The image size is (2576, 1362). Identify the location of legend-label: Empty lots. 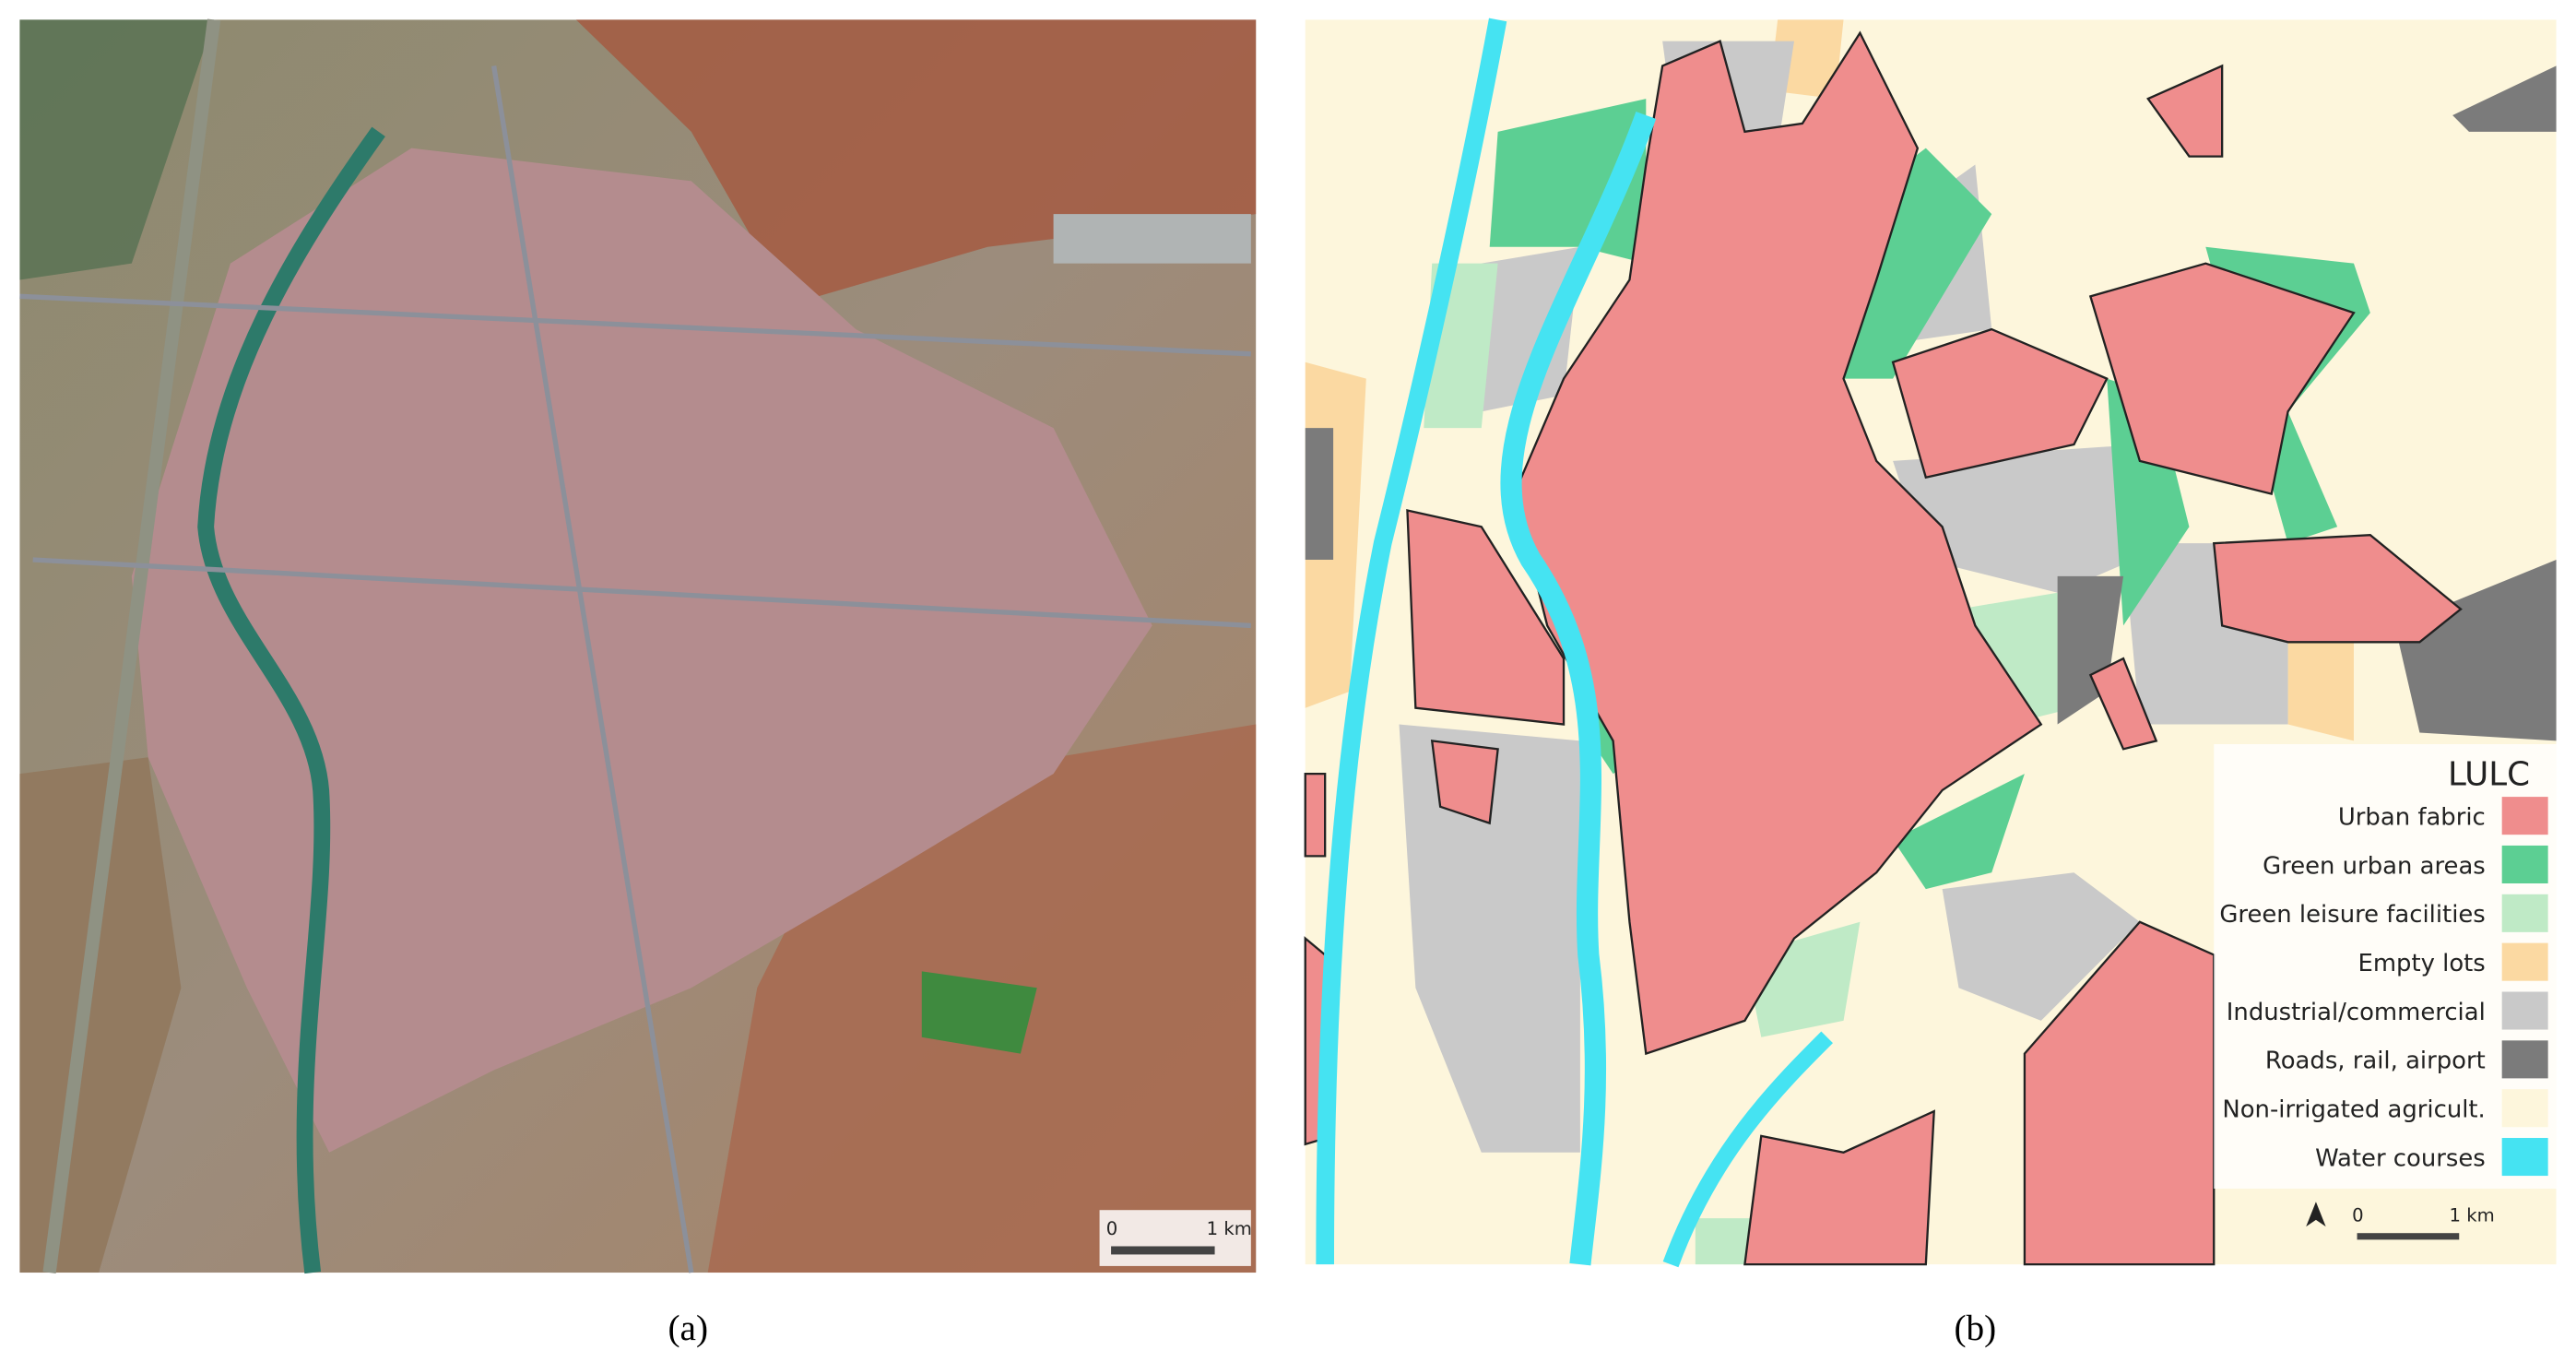
(2421, 964).